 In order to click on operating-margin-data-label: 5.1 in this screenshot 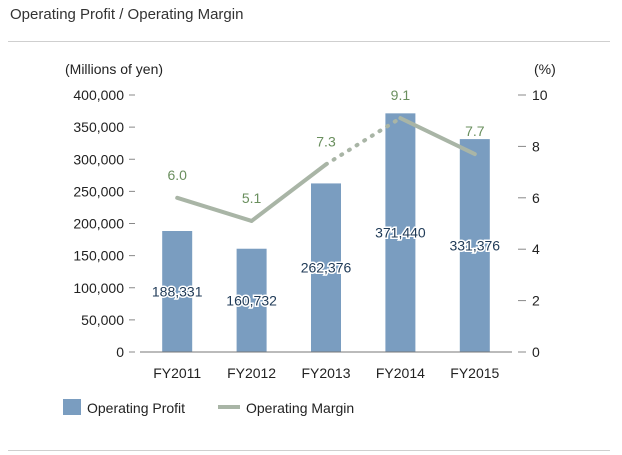, I will do `click(252, 198)`.